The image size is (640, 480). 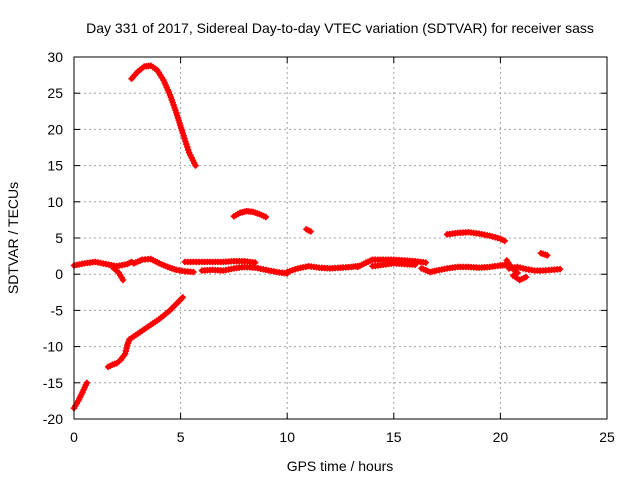 What do you see at coordinates (55, 129) in the screenshot?
I see `y-tick-label: 20` at bounding box center [55, 129].